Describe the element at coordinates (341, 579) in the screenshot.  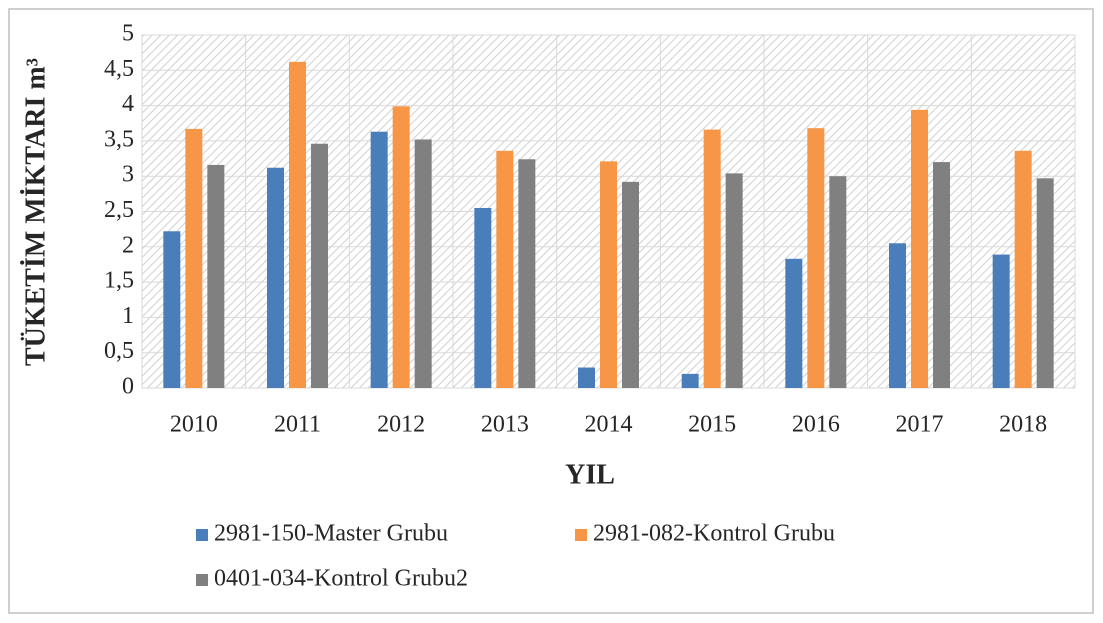
I see `legend-label: 0401-034-Kontrol Grubu2` at that location.